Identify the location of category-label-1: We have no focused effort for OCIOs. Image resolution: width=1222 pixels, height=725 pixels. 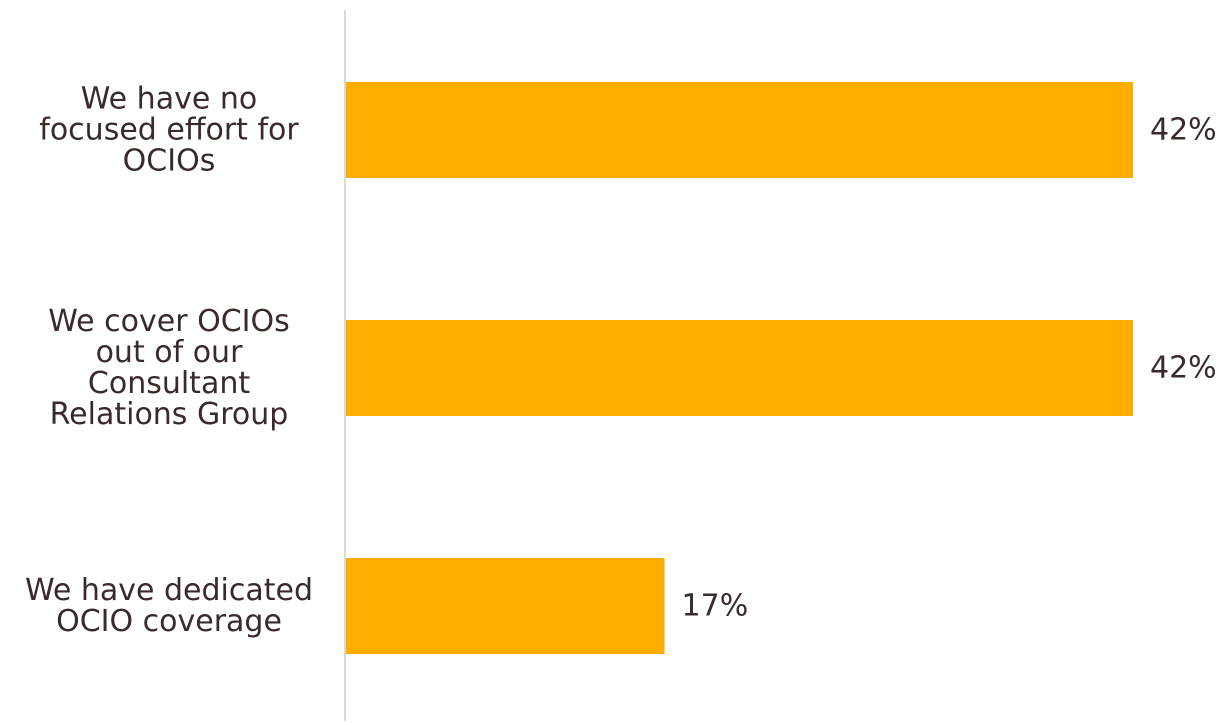
(169, 130).